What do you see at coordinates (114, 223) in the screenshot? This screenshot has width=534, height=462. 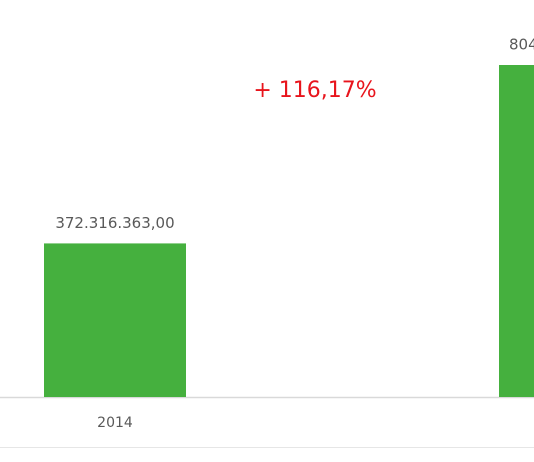 I see `value-label: 372.316.363,00` at bounding box center [114, 223].